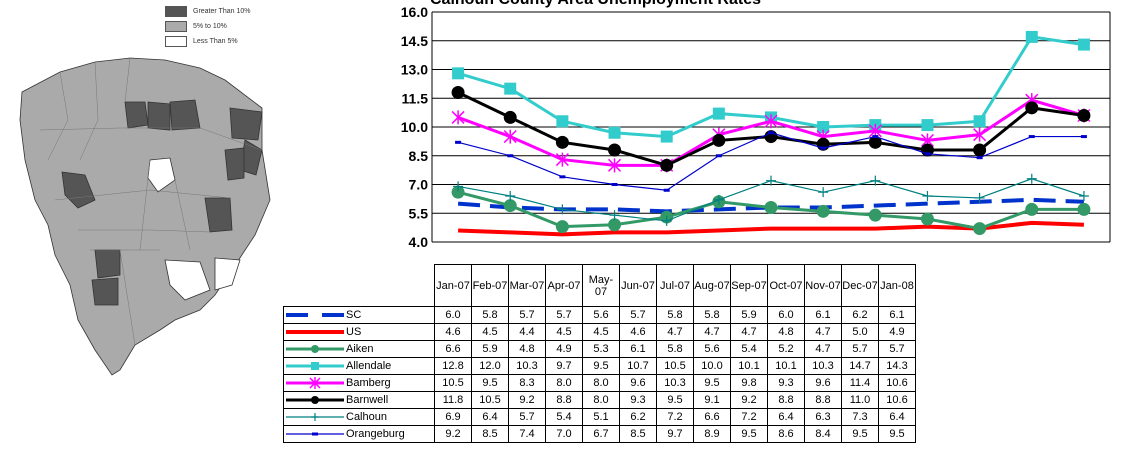 This screenshot has width=1124, height=473. What do you see at coordinates (712, 434) in the screenshot?
I see `table-cell: 8.9` at bounding box center [712, 434].